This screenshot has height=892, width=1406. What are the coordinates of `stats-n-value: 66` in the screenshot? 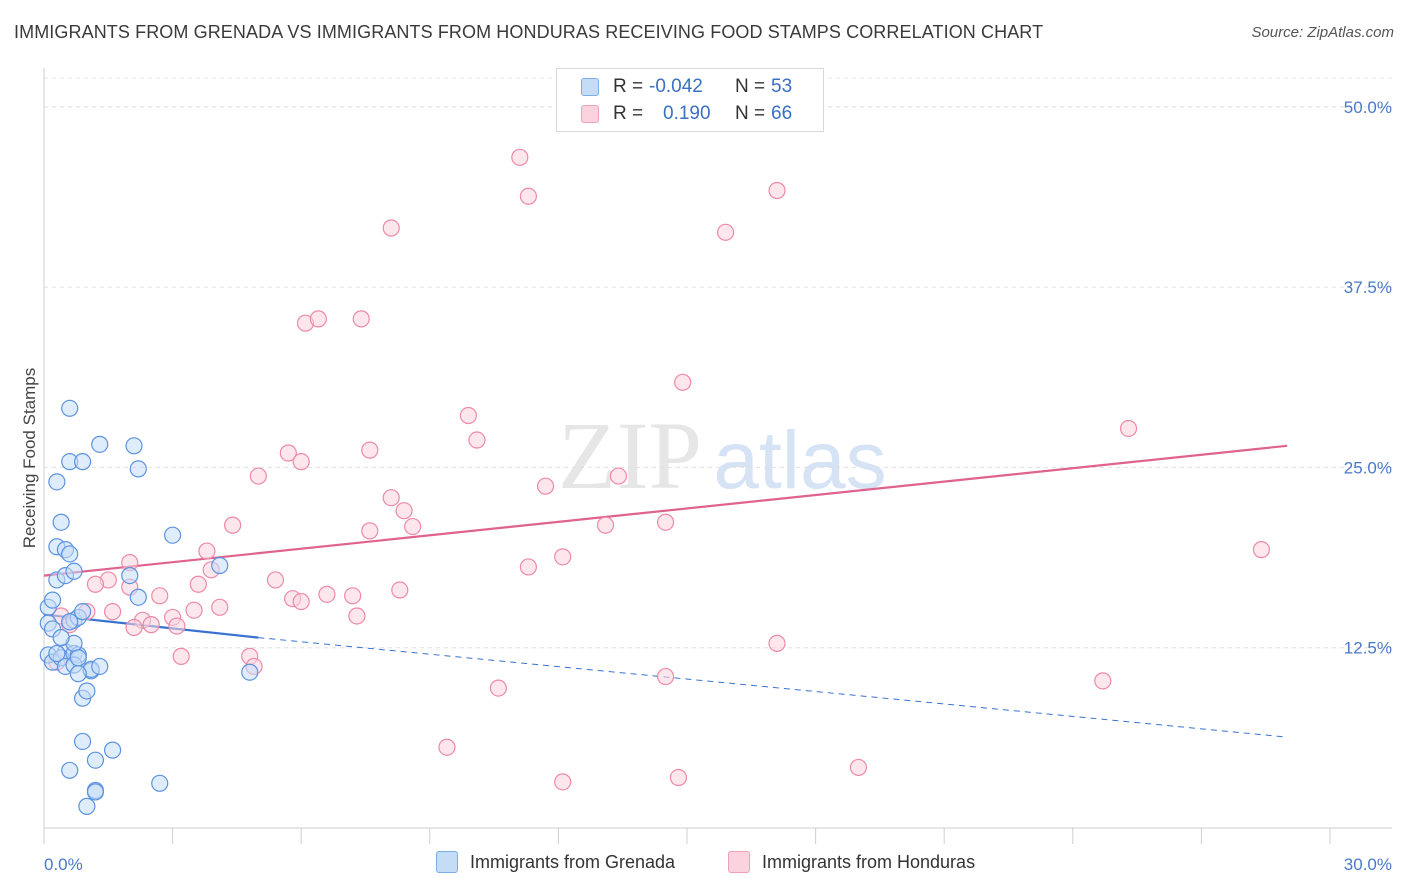 It's located at (782, 113).